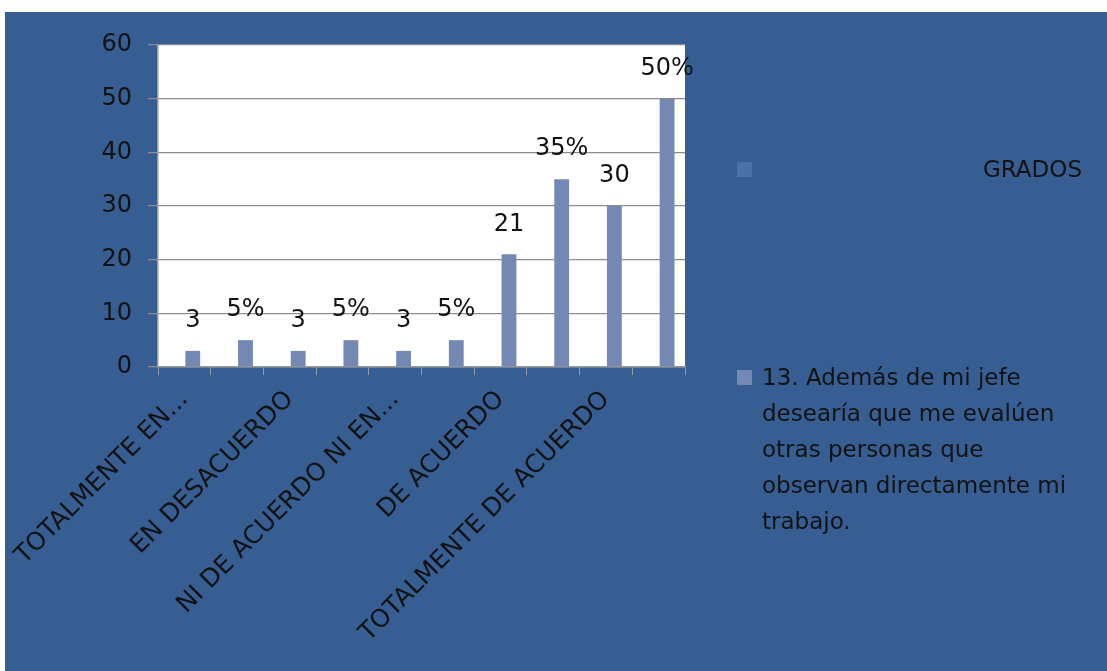 Image resolution: width=1107 pixels, height=671 pixels. Describe the element at coordinates (124, 365) in the screenshot. I see `y-tick-label: 0` at that location.